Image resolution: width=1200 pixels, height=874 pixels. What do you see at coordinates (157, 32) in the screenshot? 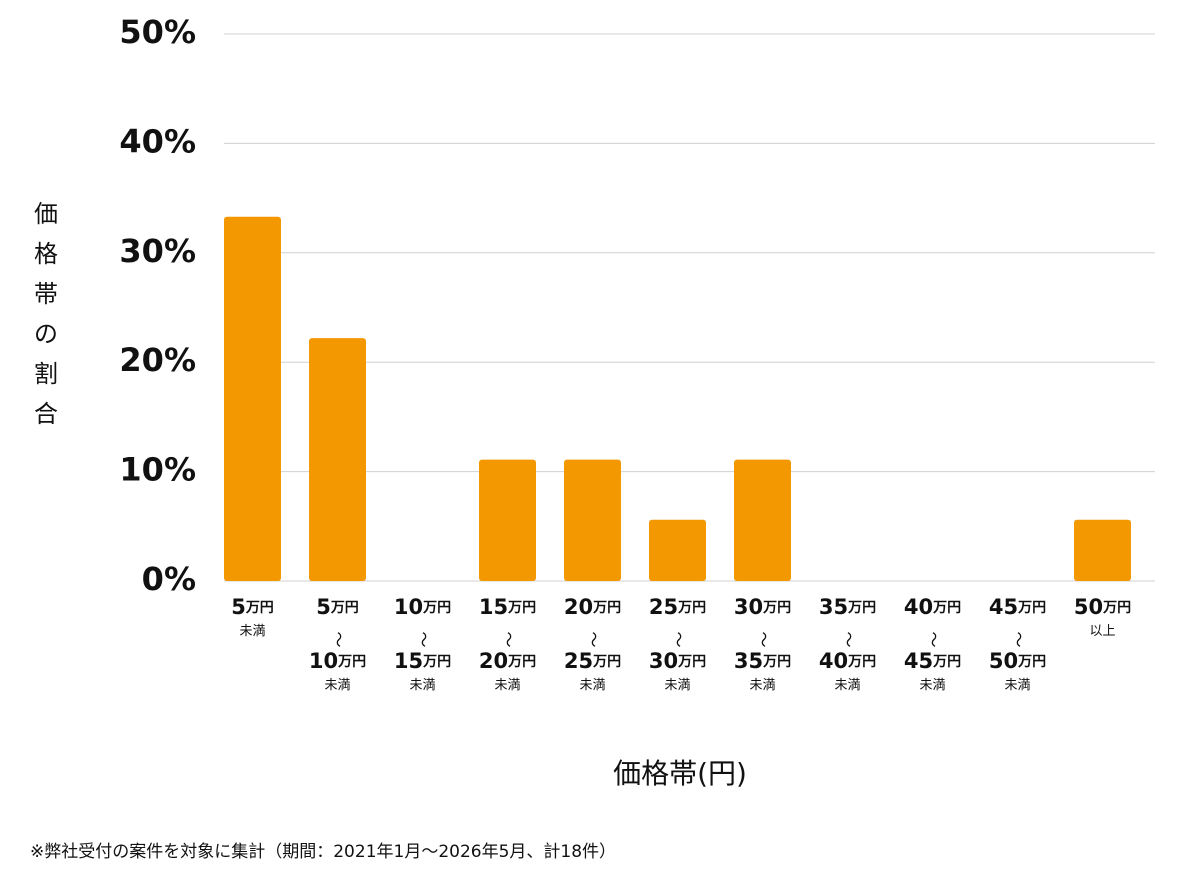
I see `y-tick-label: 50%` at bounding box center [157, 32].